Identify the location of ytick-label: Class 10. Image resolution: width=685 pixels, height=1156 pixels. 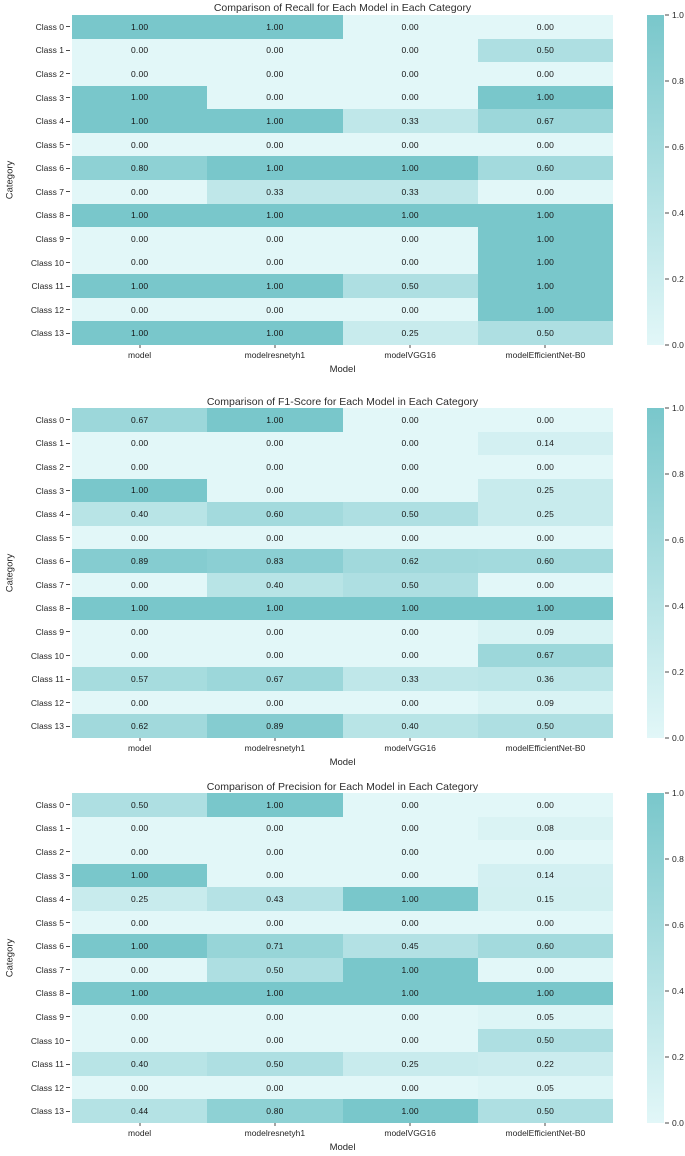
(47, 262).